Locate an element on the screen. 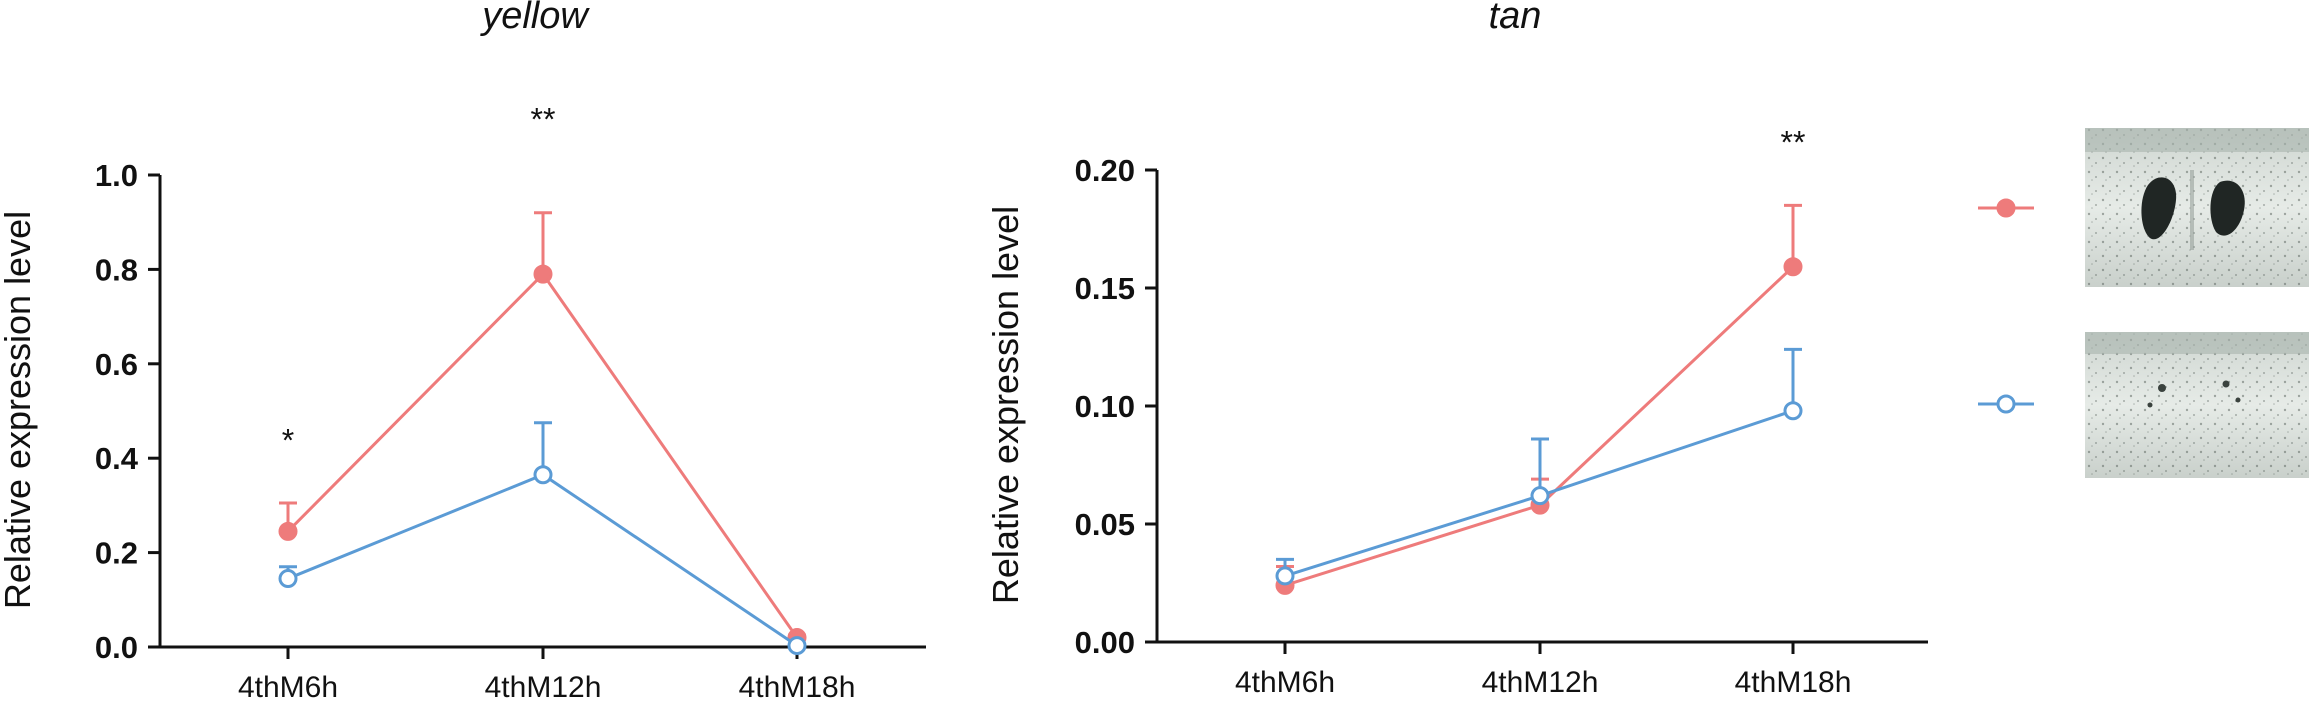  larva-without-spots-image is located at coordinates (2197, 405).